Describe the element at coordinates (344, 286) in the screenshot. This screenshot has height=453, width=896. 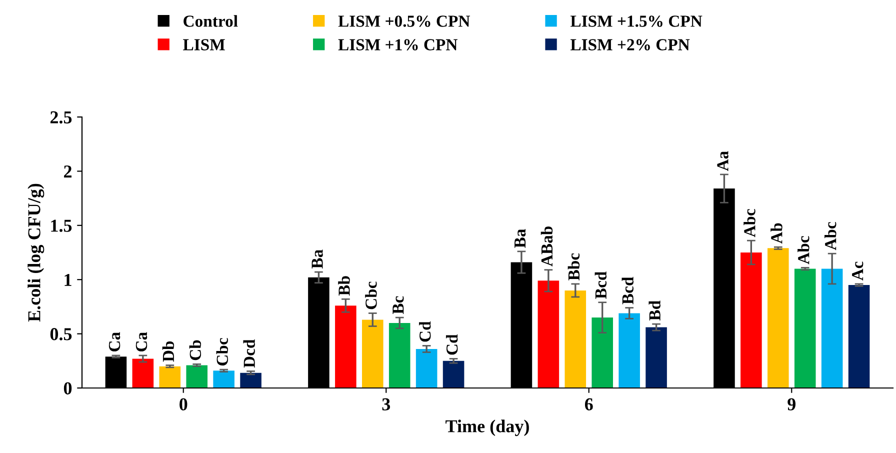
I see `data-label: Bb` at that location.